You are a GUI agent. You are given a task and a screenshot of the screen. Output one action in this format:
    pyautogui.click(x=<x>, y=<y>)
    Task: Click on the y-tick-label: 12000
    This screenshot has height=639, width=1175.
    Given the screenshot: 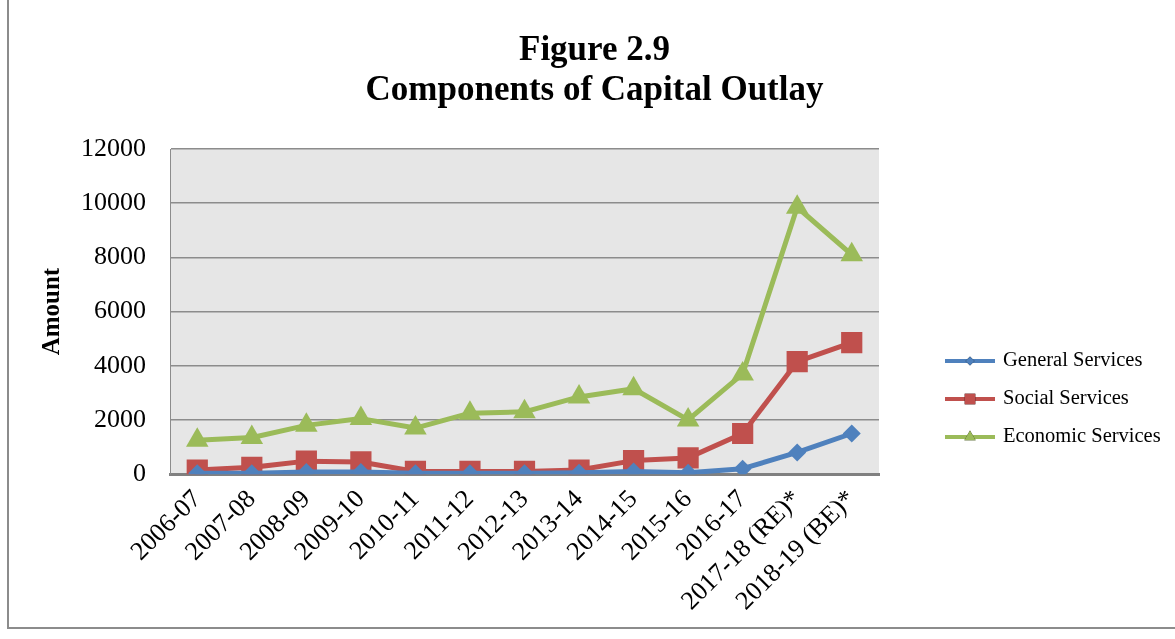 What is the action you would take?
    pyautogui.click(x=113, y=147)
    